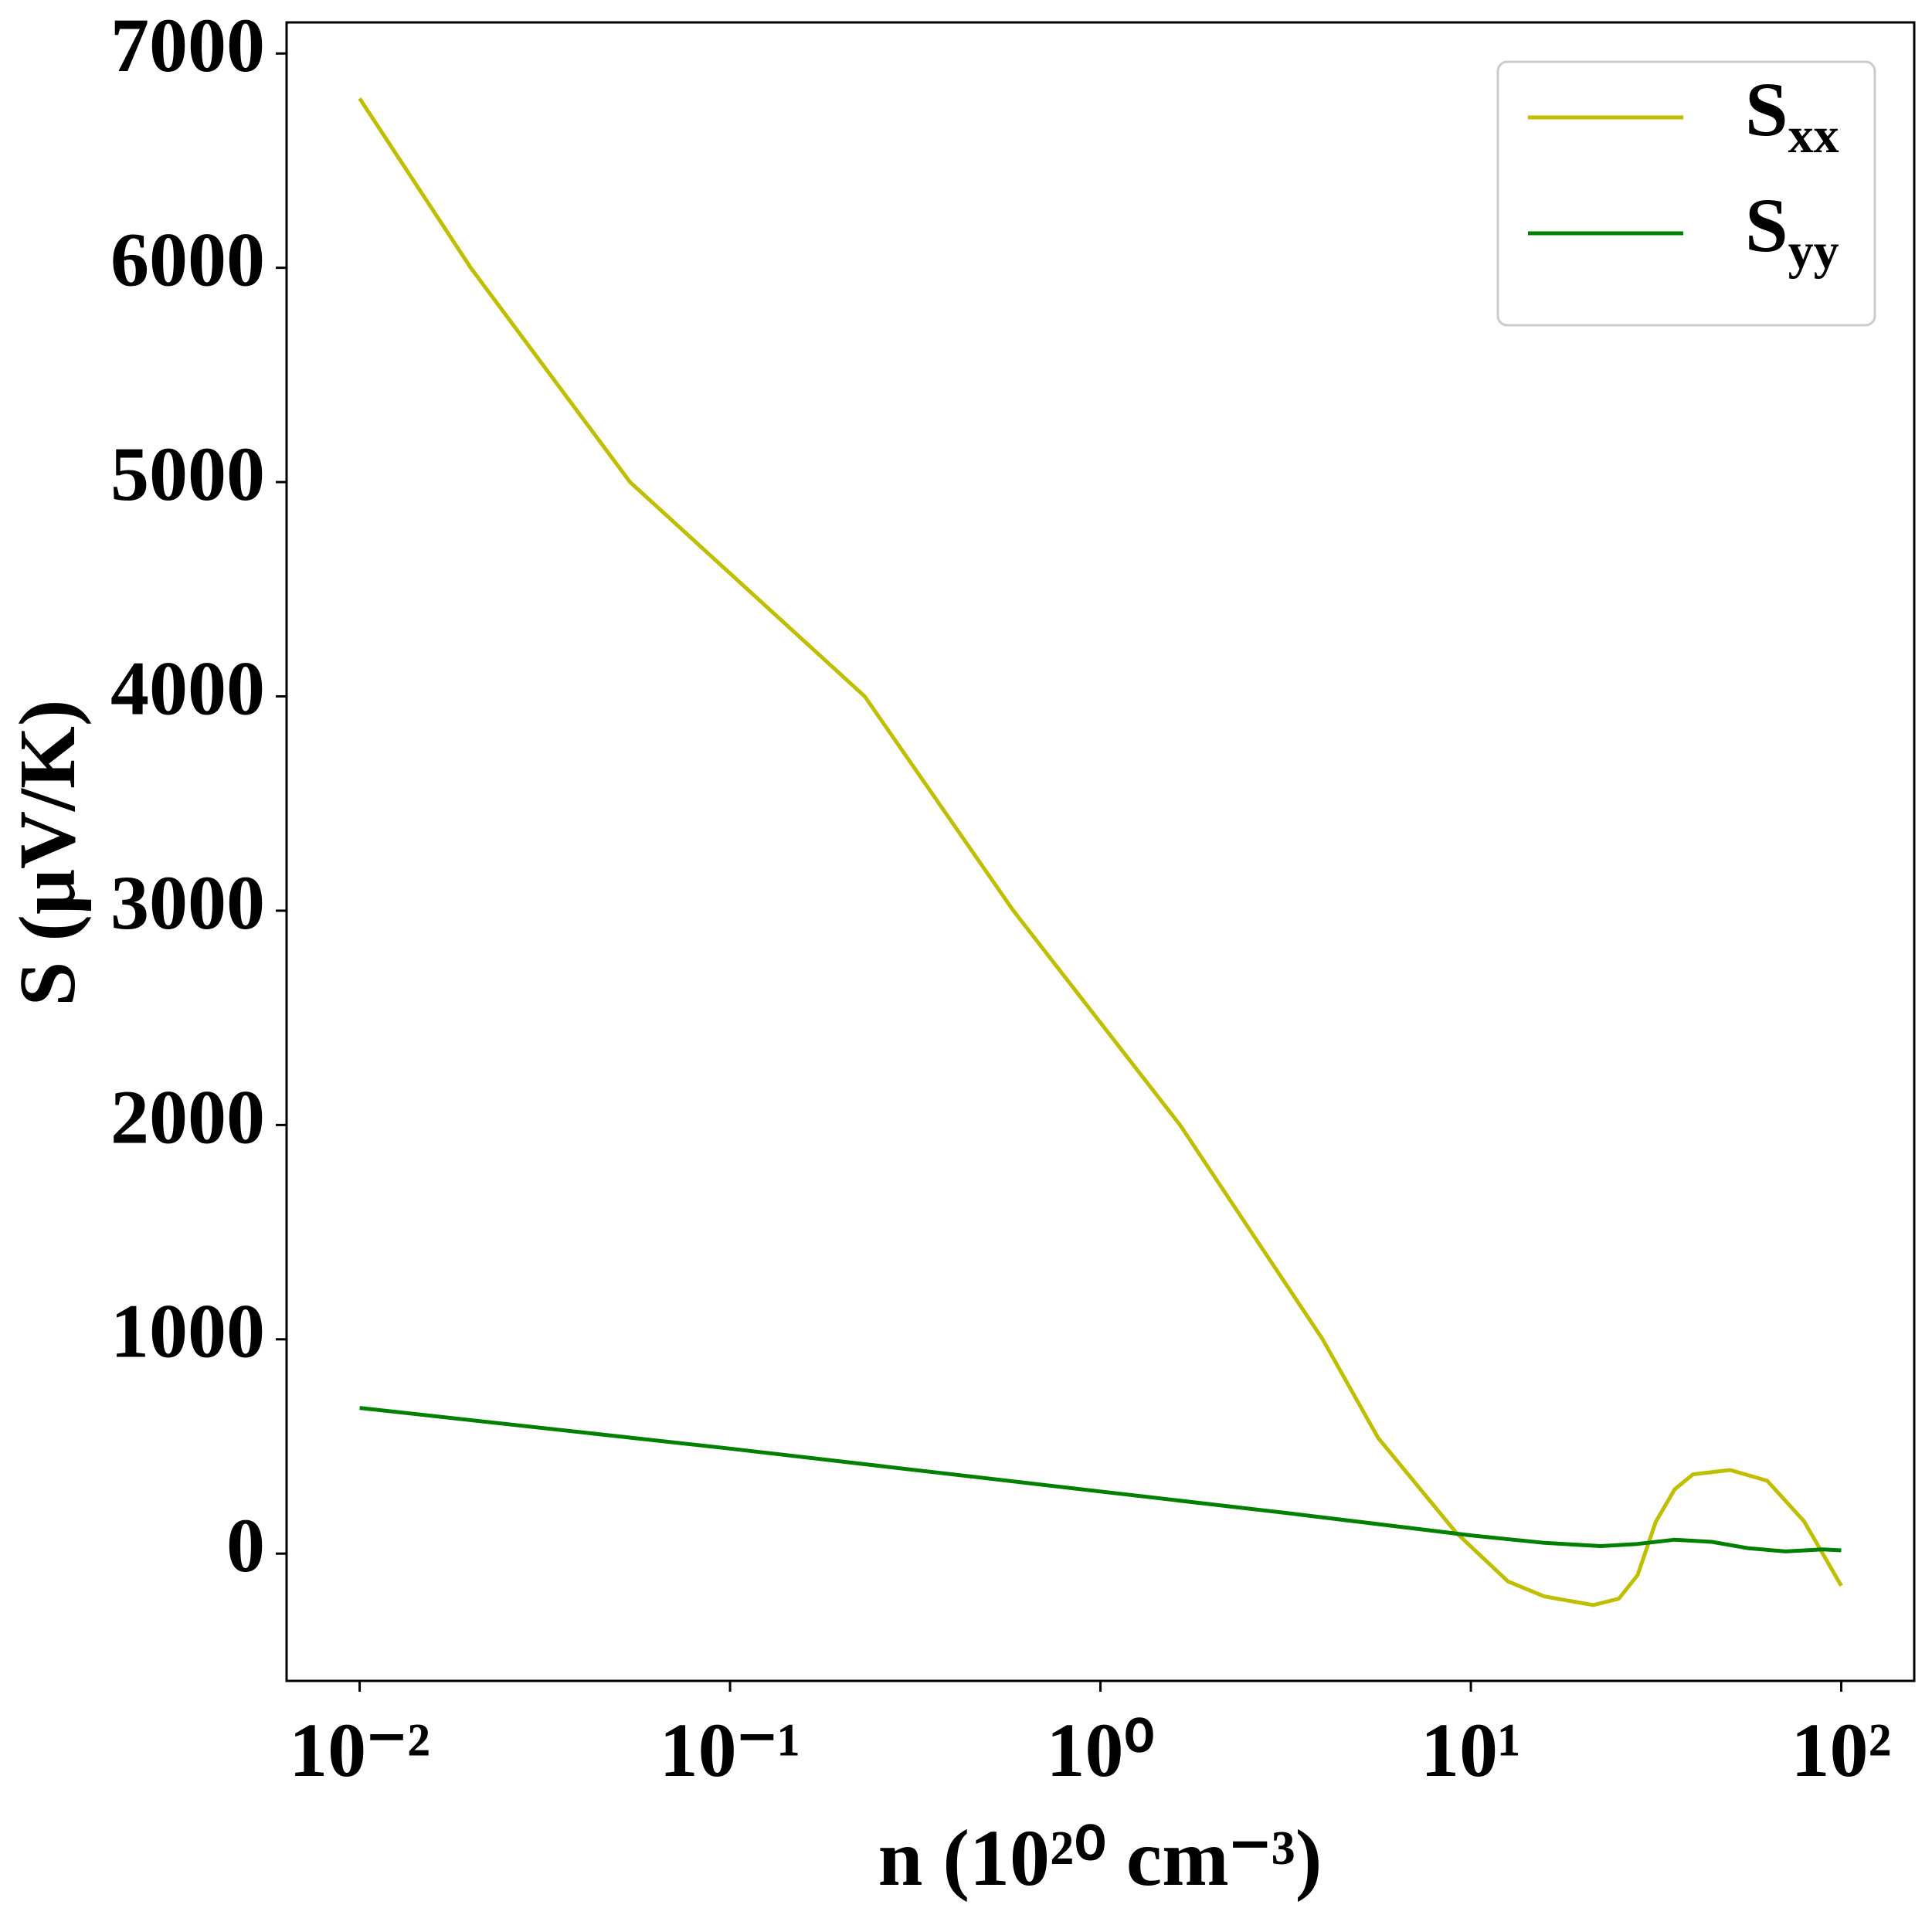  I want to click on x-tick-label: 10⁻², so click(360, 1750).